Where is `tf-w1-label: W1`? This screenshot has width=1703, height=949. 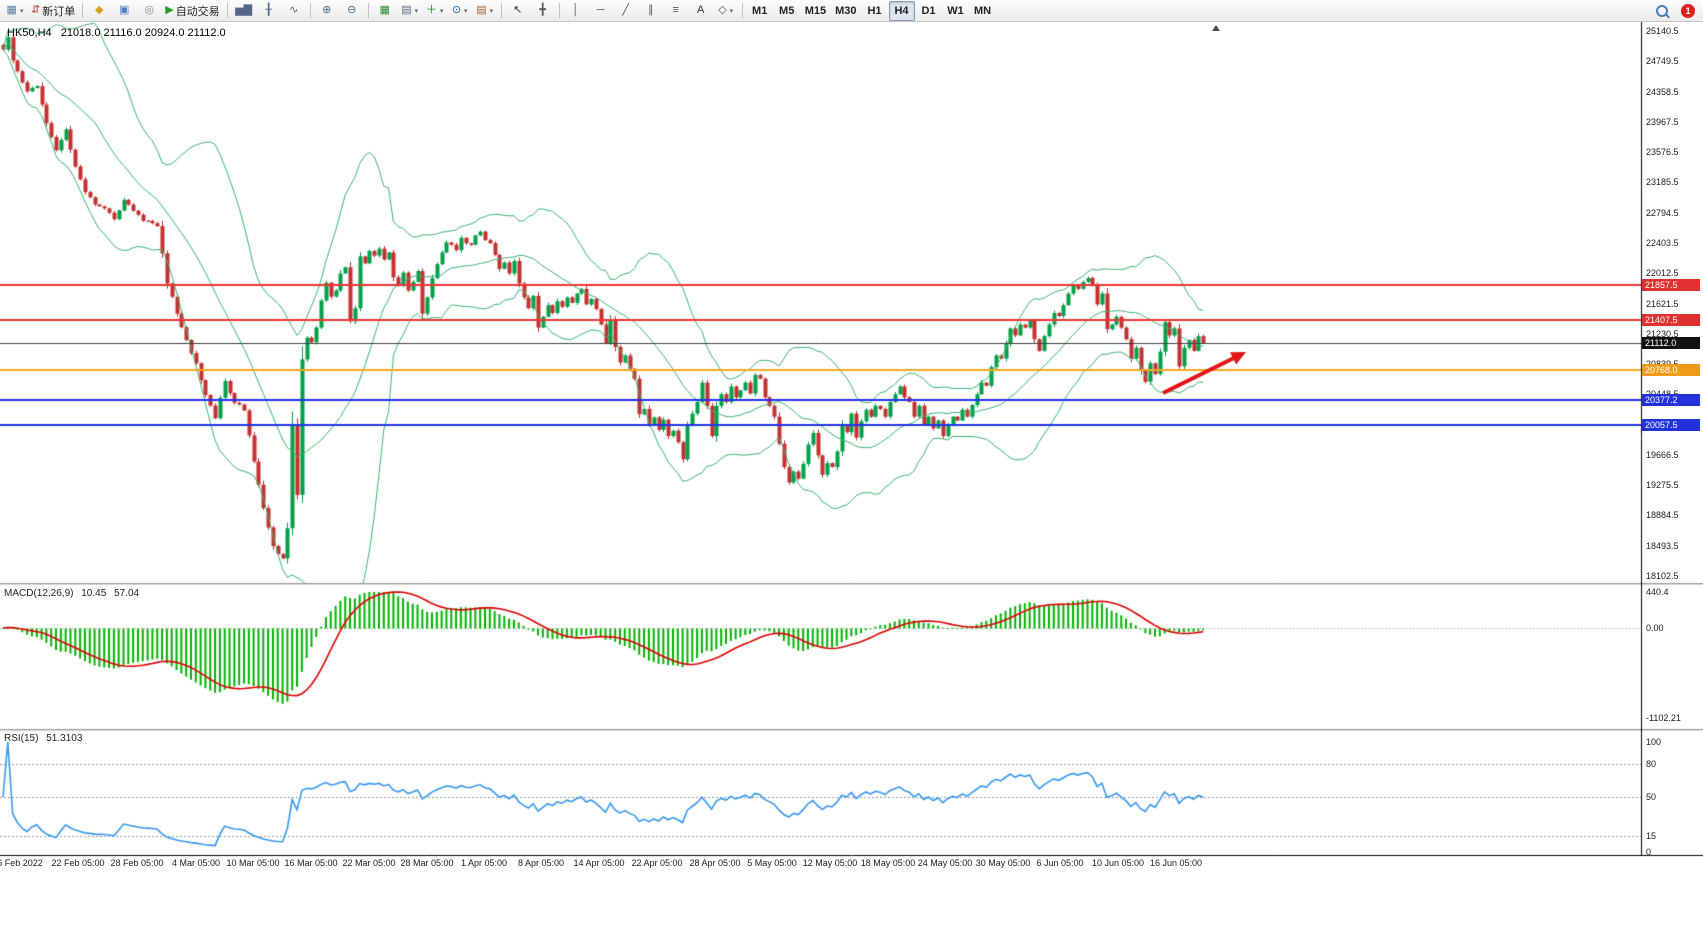 tf-w1-label: W1 is located at coordinates (955, 10).